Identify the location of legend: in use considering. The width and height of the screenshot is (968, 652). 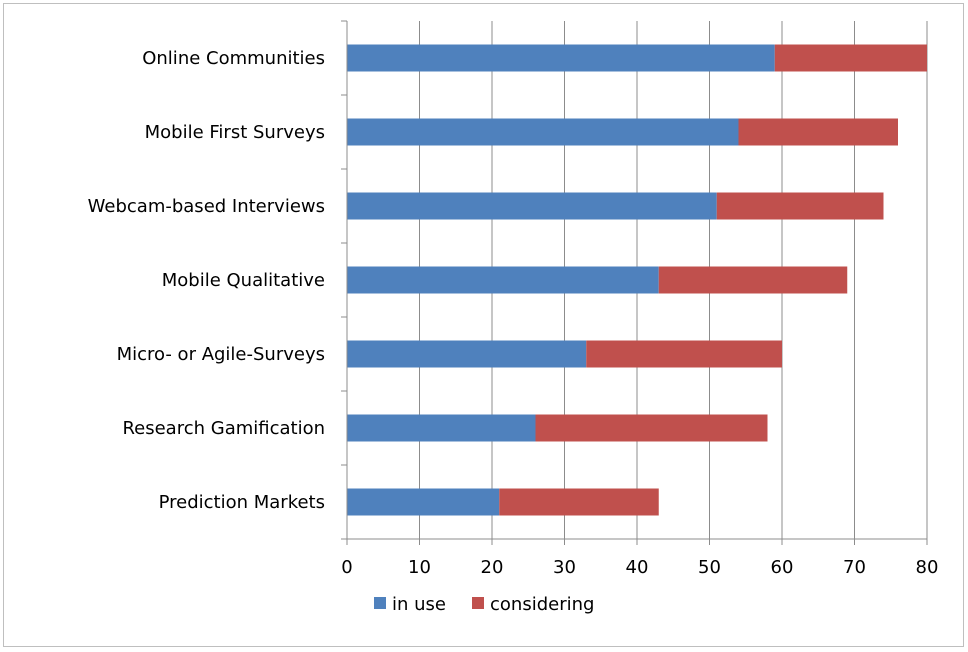
(484, 604).